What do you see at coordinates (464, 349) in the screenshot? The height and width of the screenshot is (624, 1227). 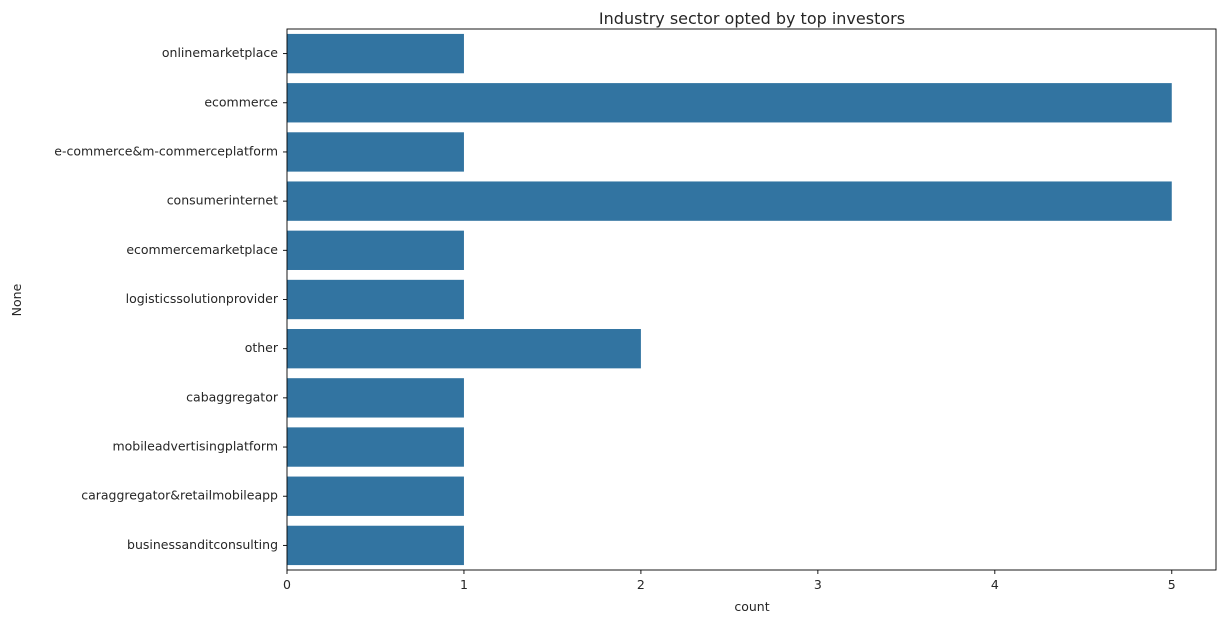 I see `bar-other` at bounding box center [464, 349].